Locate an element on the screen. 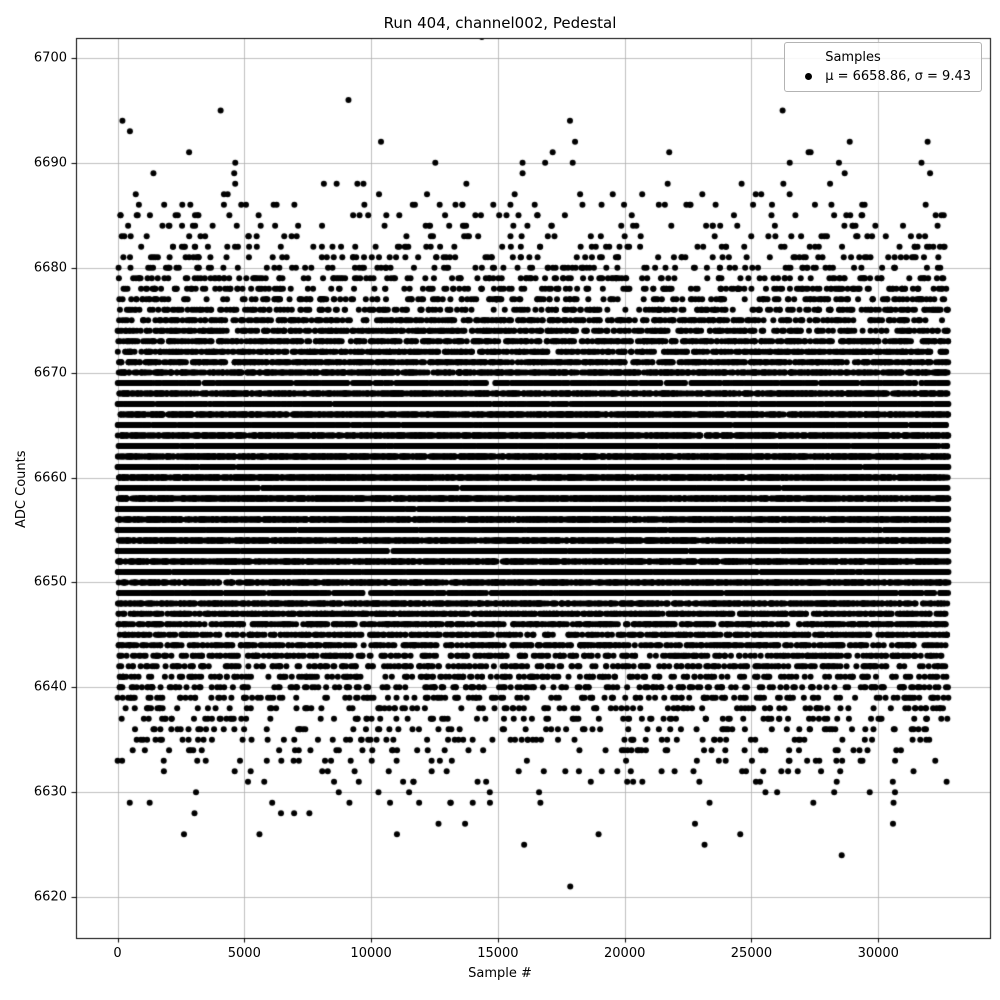 This screenshot has width=1000, height=1000. x-tick-label: 15000 is located at coordinates (498, 953).